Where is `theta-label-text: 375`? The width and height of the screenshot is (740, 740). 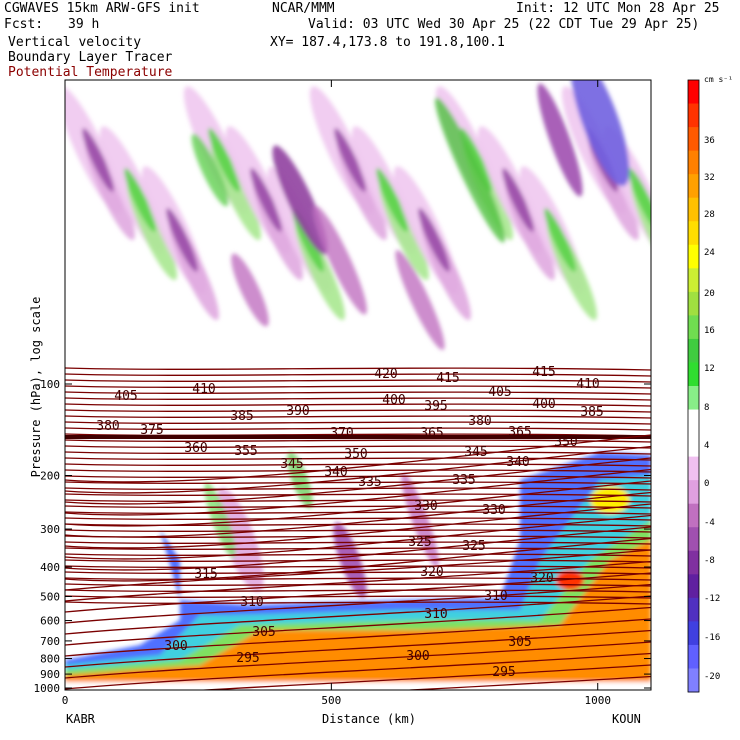 theta-label-text: 375 is located at coordinates (151, 430).